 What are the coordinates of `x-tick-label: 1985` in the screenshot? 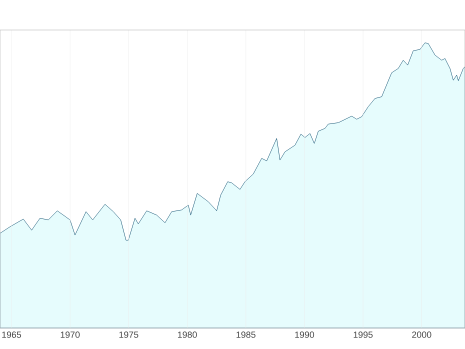 It's located at (246, 335).